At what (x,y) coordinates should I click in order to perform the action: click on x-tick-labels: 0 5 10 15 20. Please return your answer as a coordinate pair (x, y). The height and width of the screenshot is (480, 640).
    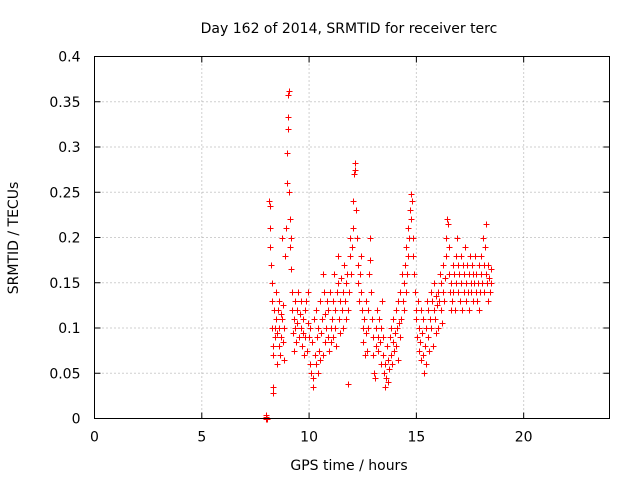
    Looking at the image, I should click on (311, 438).